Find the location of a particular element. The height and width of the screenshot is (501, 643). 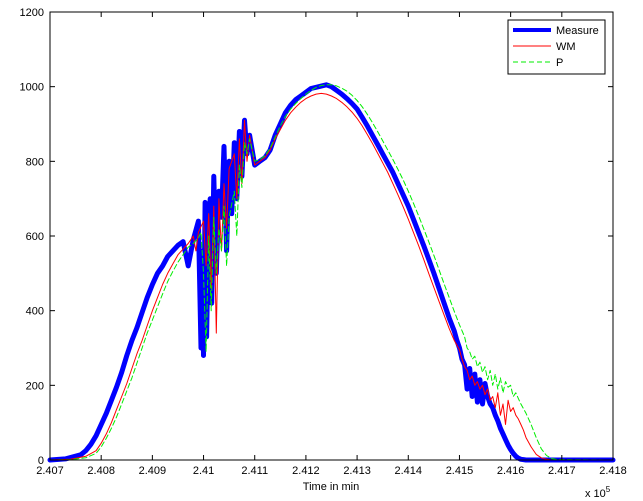

x-tick-label: 2.41 is located at coordinates (203, 471).